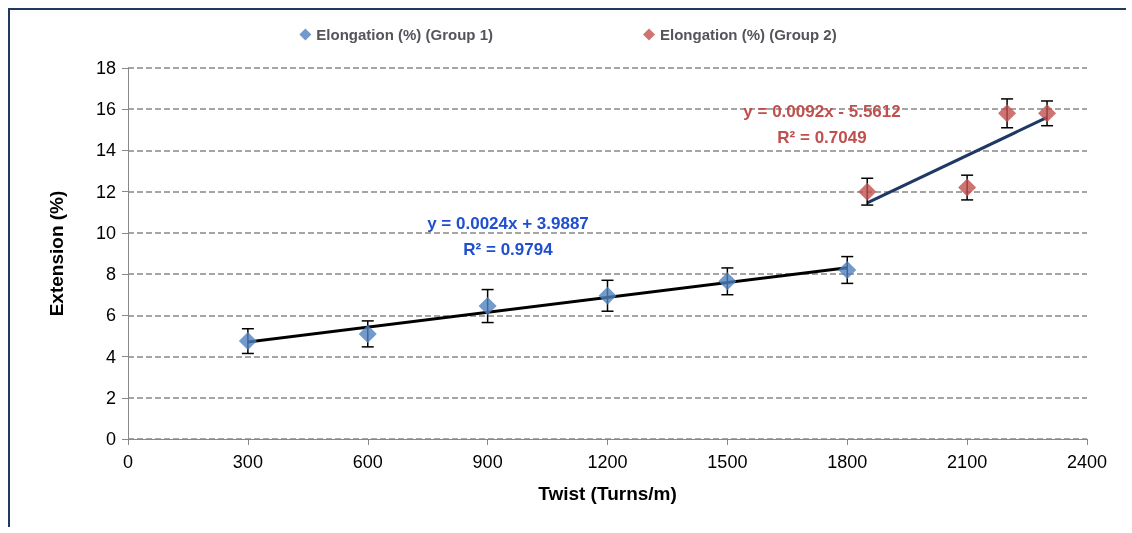  I want to click on y-tick-label: 8, so click(110, 274).